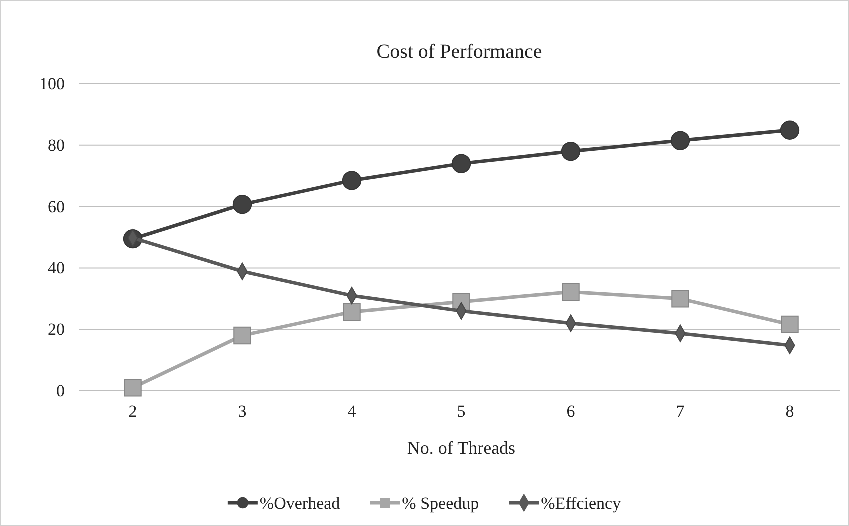 Image resolution: width=849 pixels, height=526 pixels. I want to click on x-tick-label: 8, so click(790, 412).